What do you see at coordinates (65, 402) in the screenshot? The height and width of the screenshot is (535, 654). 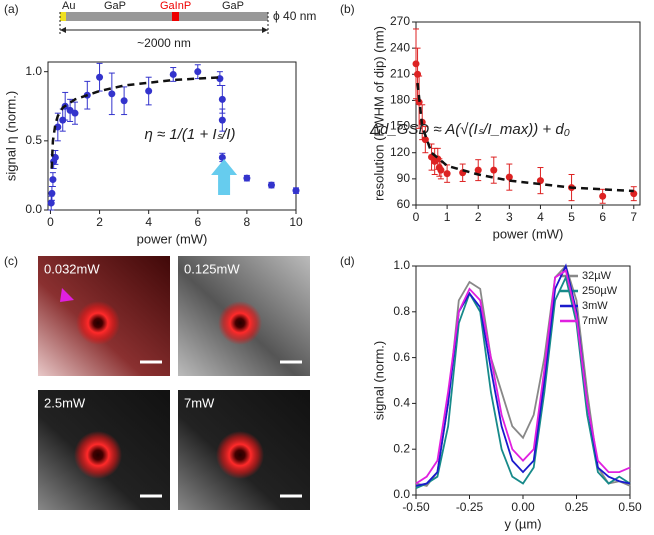 I see `image-label: 2.5mW` at bounding box center [65, 402].